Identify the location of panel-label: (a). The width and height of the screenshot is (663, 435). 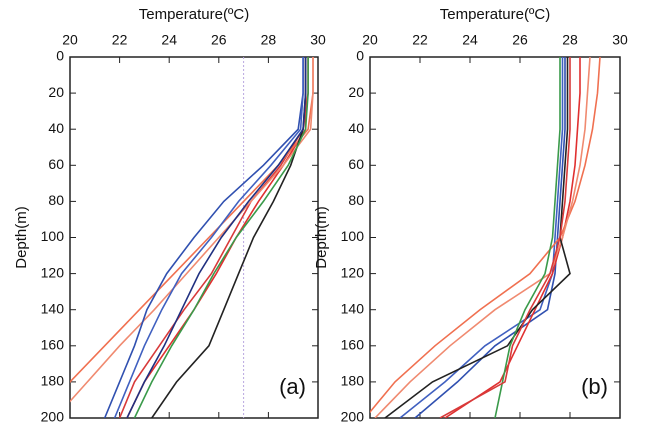
(292, 386).